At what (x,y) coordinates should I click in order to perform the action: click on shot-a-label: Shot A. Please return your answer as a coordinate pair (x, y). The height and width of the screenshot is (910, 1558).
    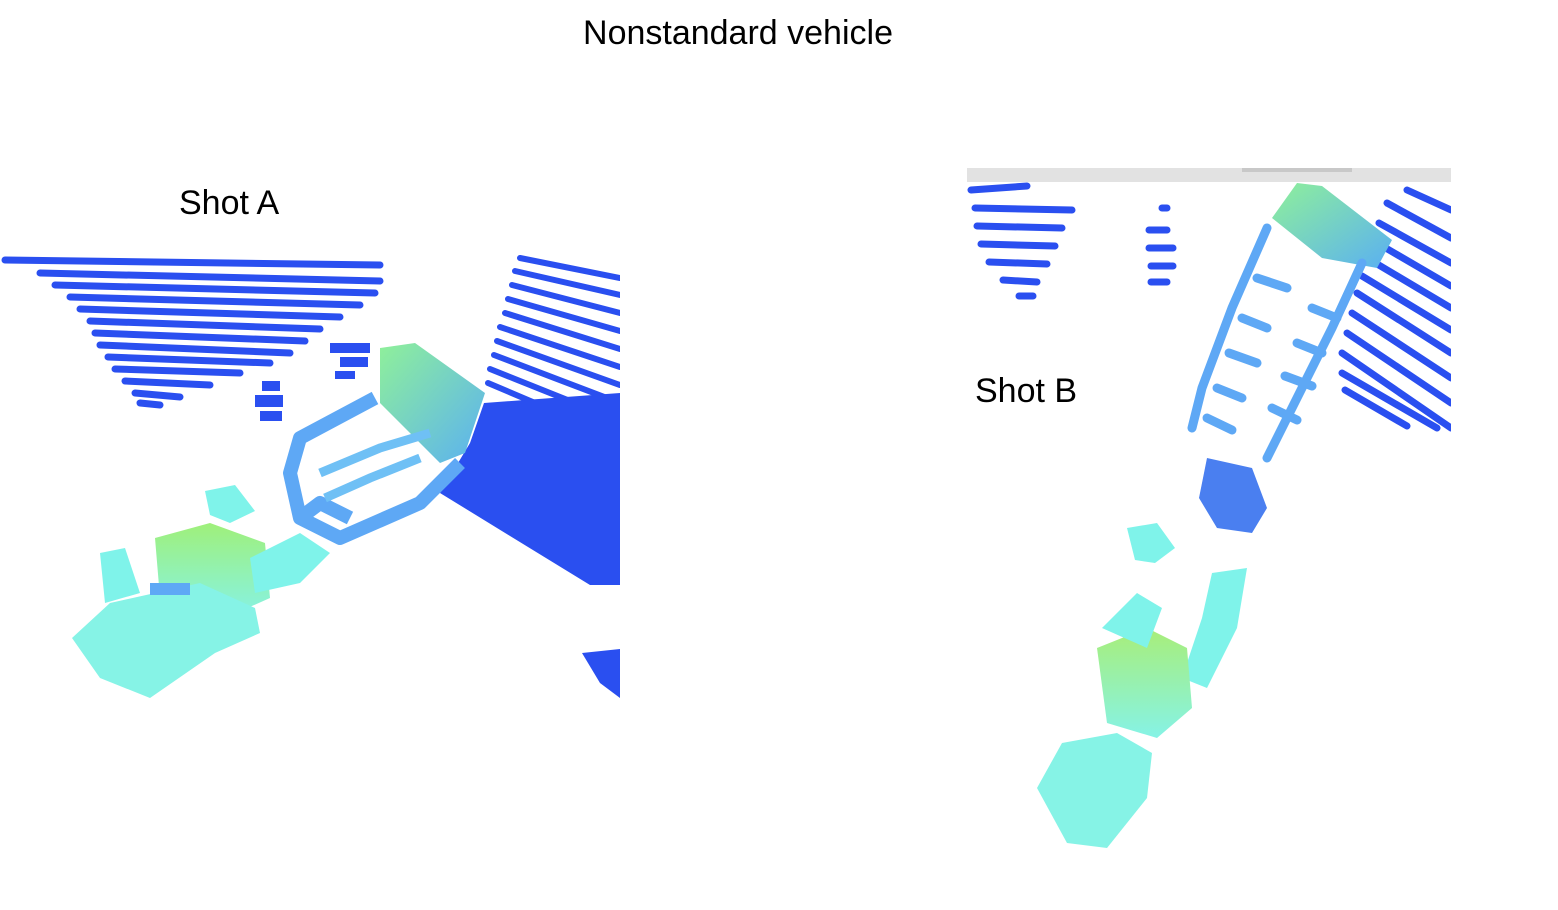
    Looking at the image, I should click on (229, 203).